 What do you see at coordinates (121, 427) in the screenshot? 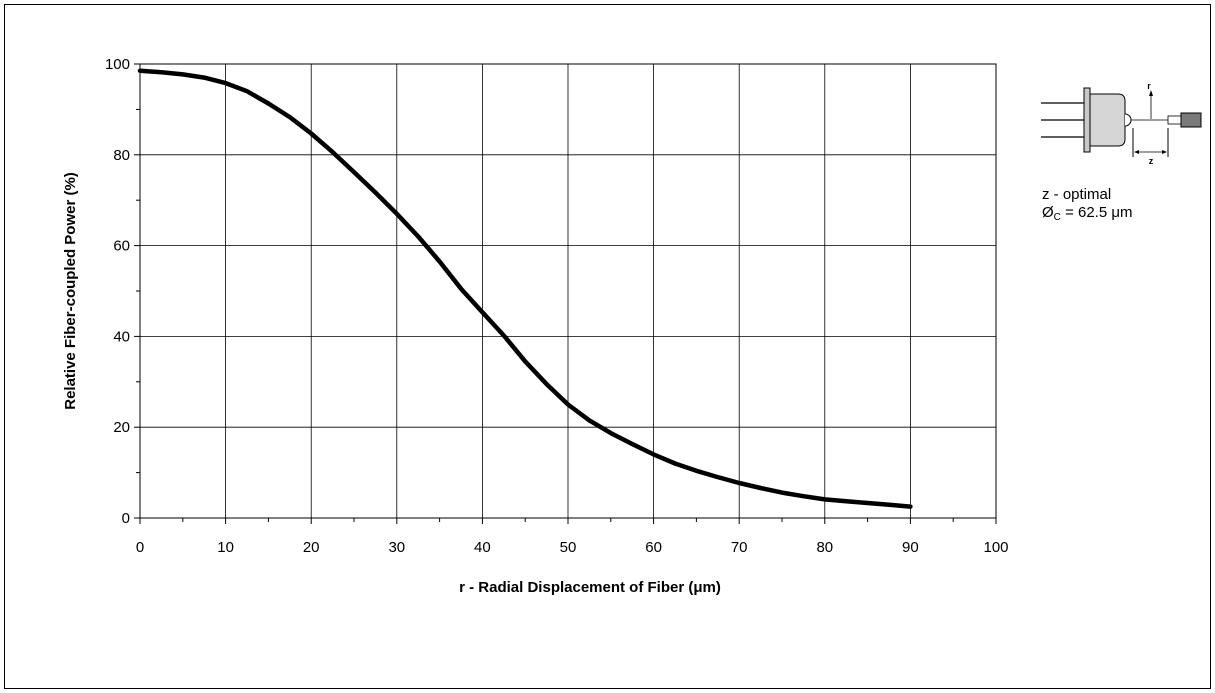
I see `y-tick-label: 20` at bounding box center [121, 427].